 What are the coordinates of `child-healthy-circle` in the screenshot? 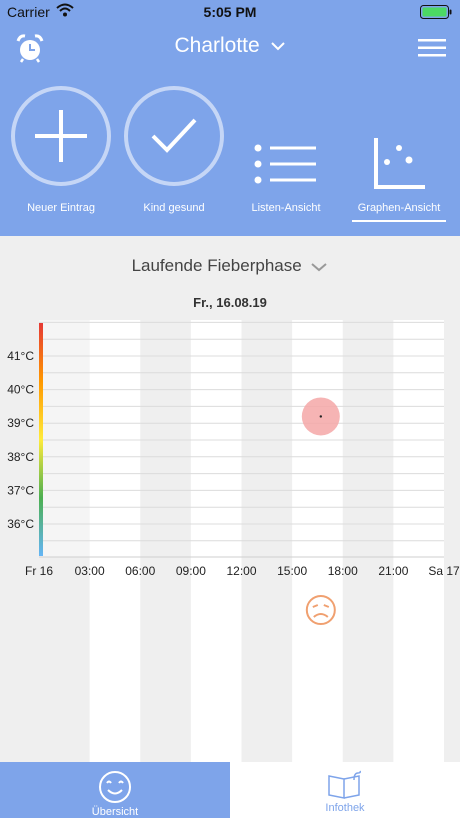 It's located at (174, 136).